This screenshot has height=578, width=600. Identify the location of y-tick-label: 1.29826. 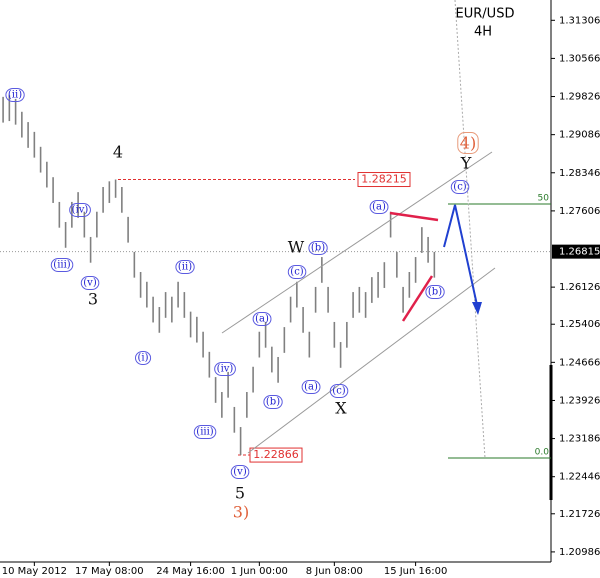
(579, 97).